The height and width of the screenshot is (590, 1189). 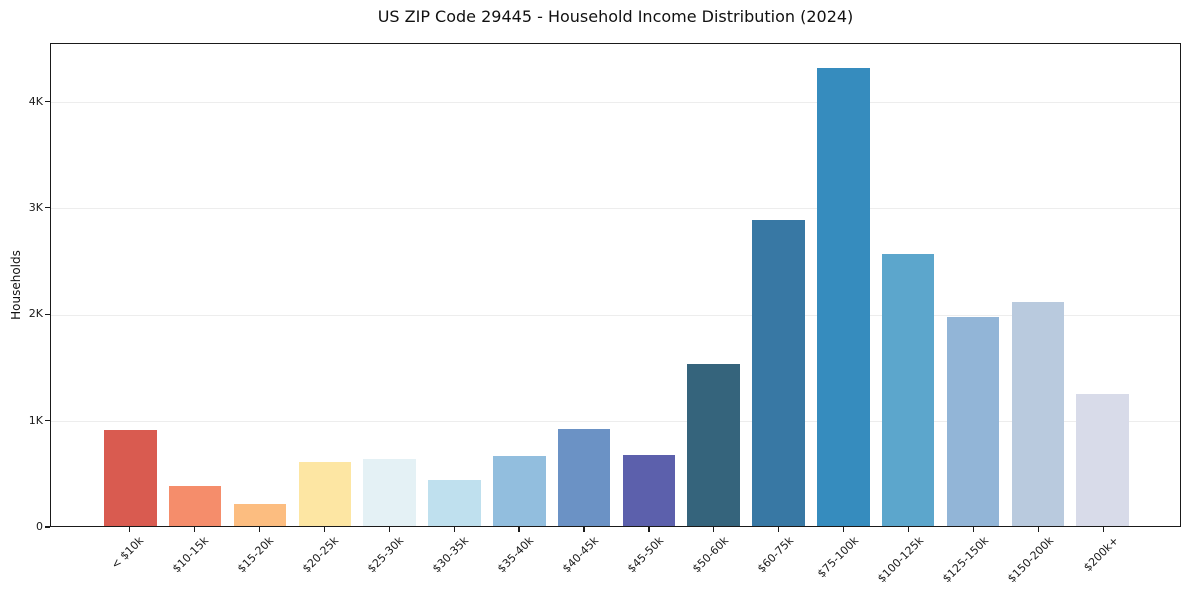 What do you see at coordinates (260, 514) in the screenshot?
I see `bar-$15-20k` at bounding box center [260, 514].